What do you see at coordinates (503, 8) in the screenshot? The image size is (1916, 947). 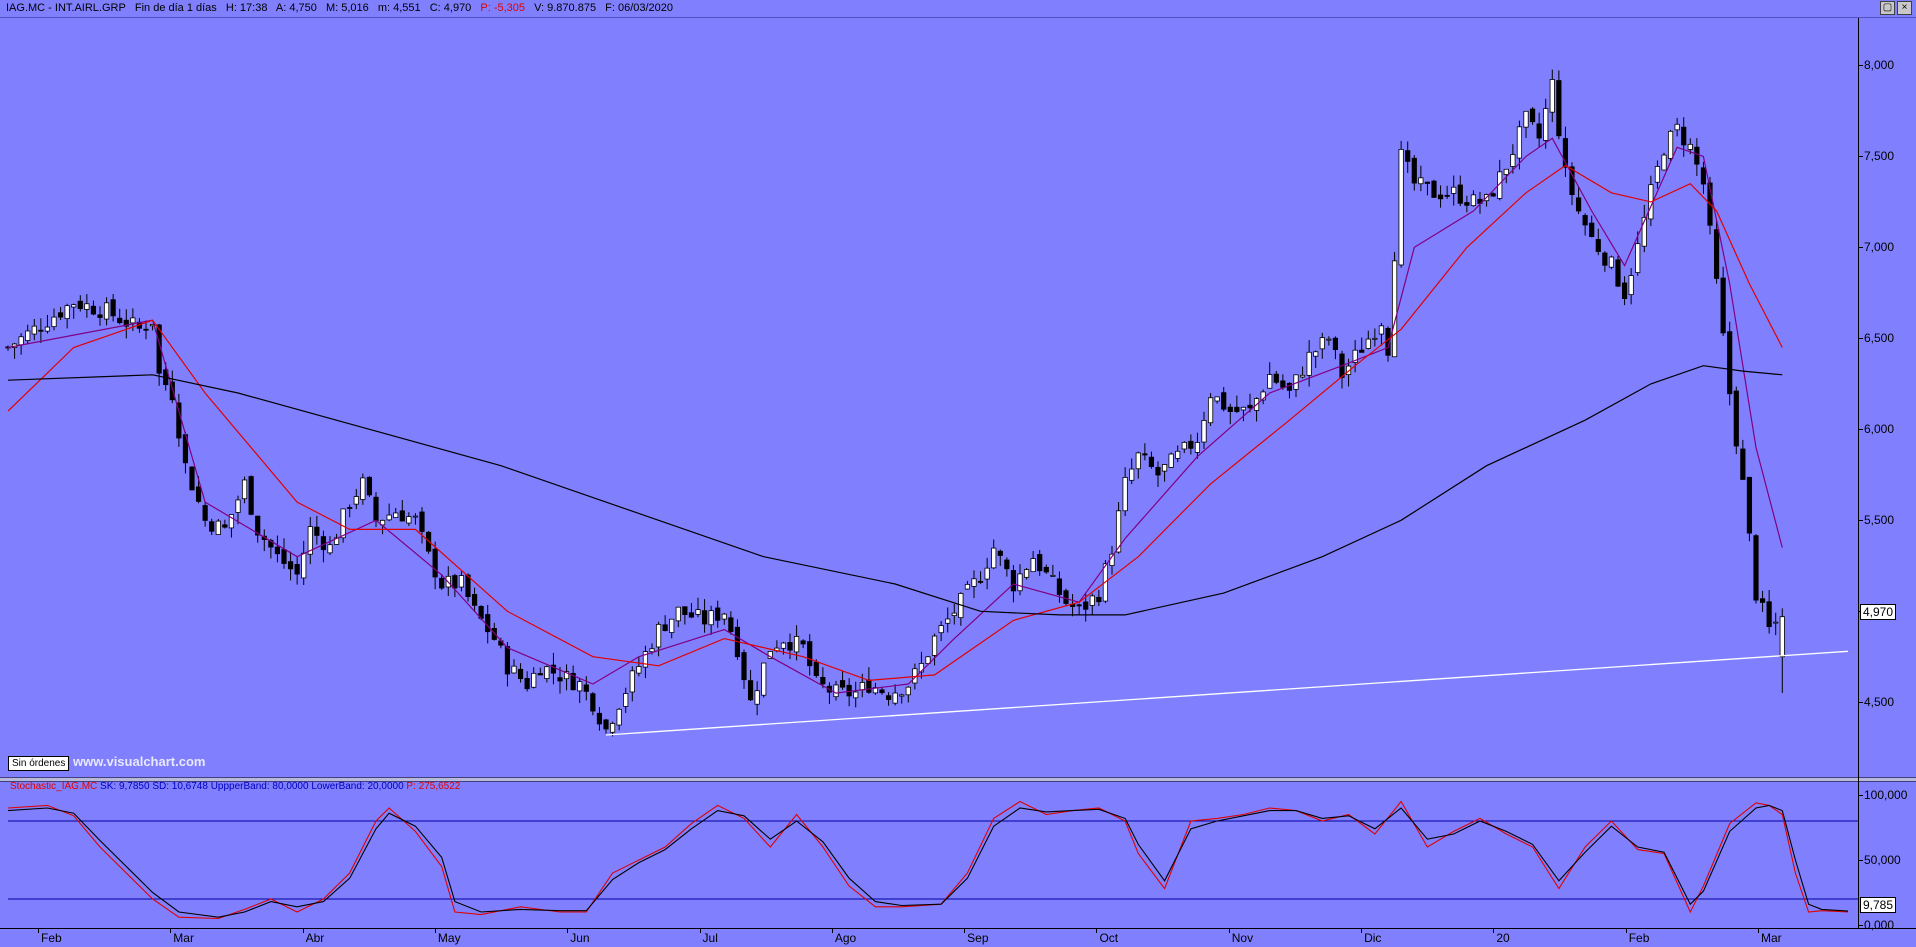 I see `pct-change-label: P: -5,305` at bounding box center [503, 8].